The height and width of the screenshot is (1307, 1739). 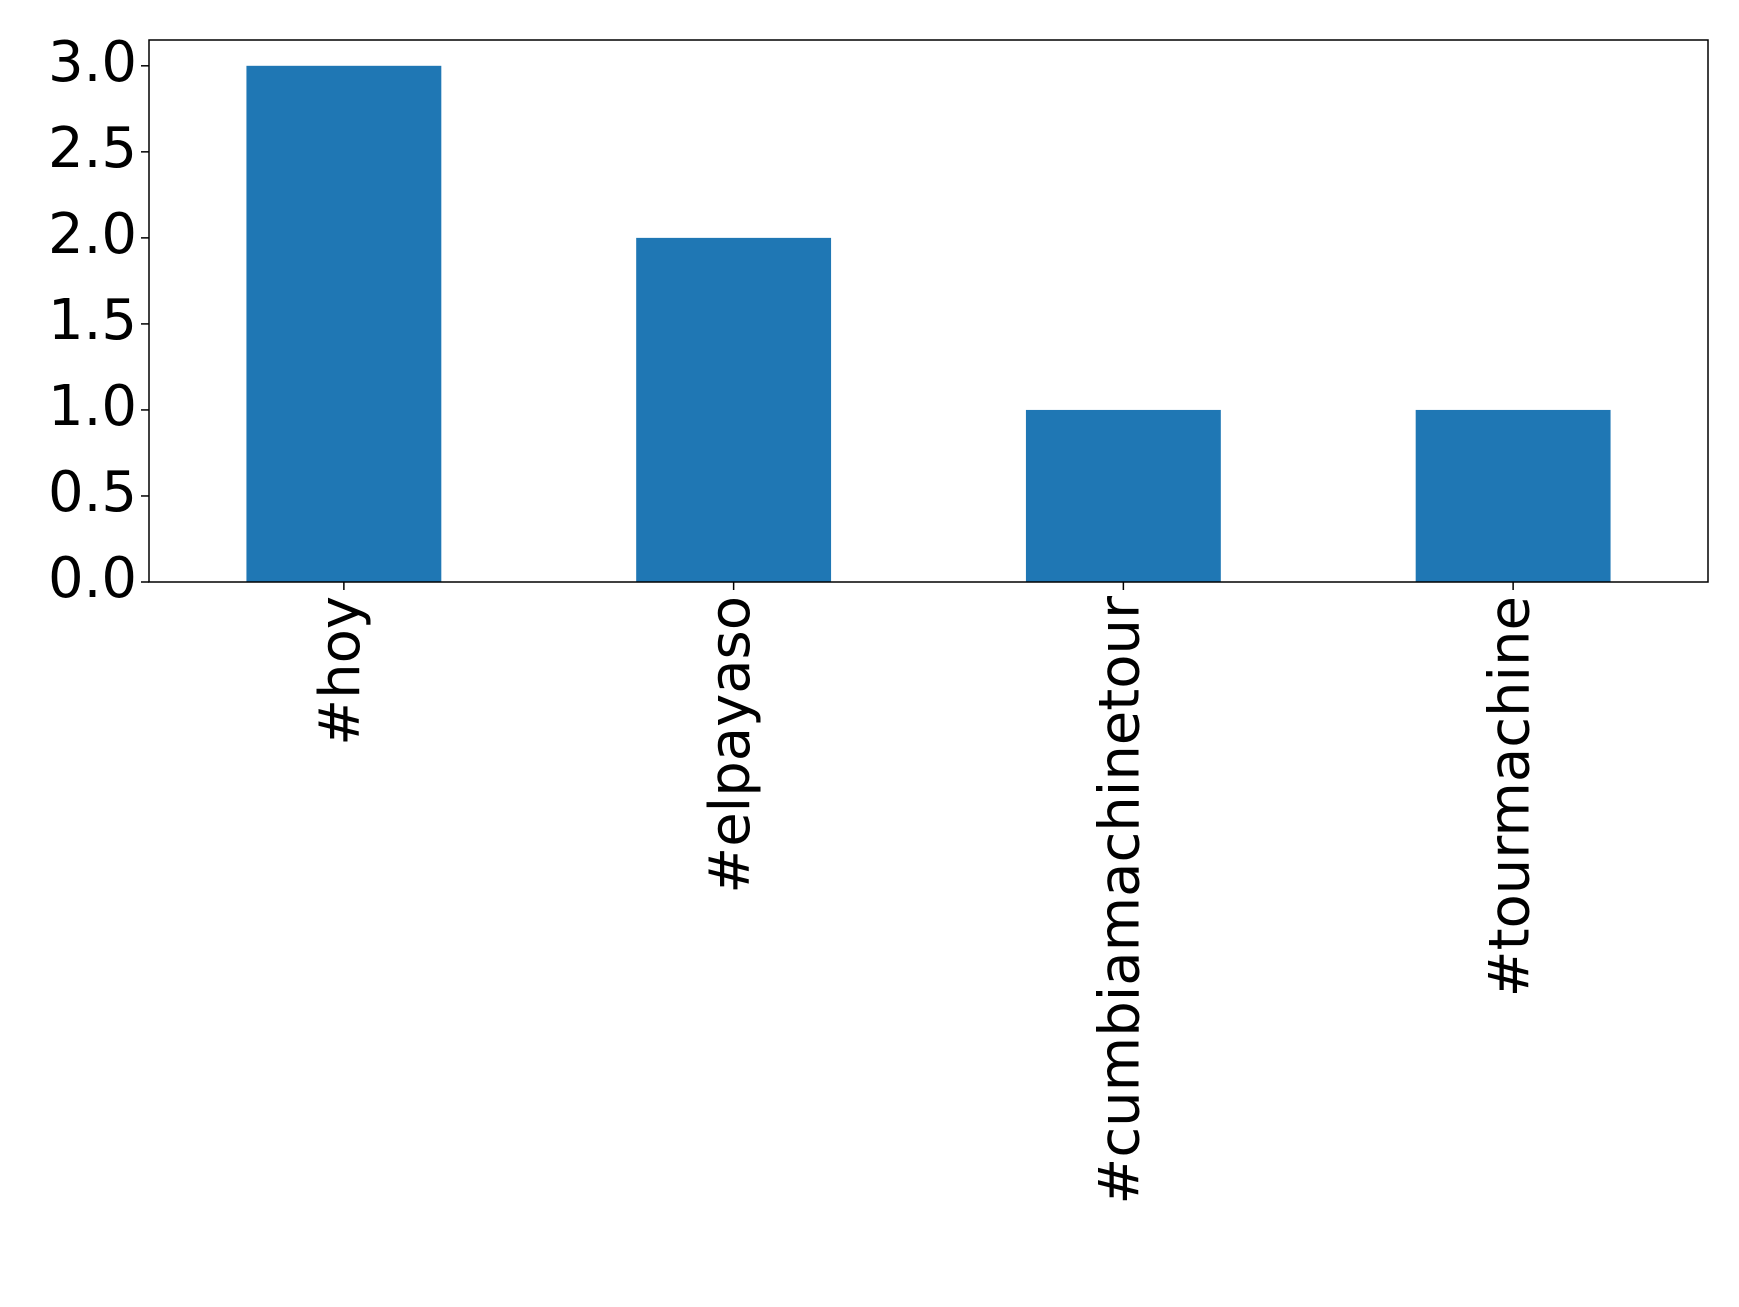 I want to click on y-tick-label: 2.5, so click(x=92, y=148).